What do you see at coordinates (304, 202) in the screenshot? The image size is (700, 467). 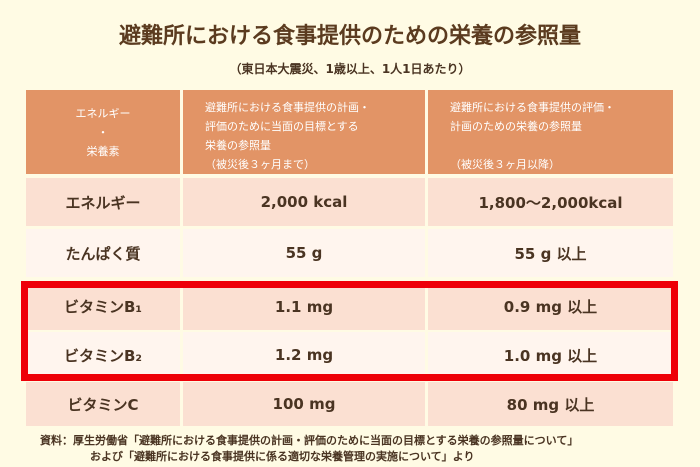 I see `row-value: 2,000 kcal` at bounding box center [304, 202].